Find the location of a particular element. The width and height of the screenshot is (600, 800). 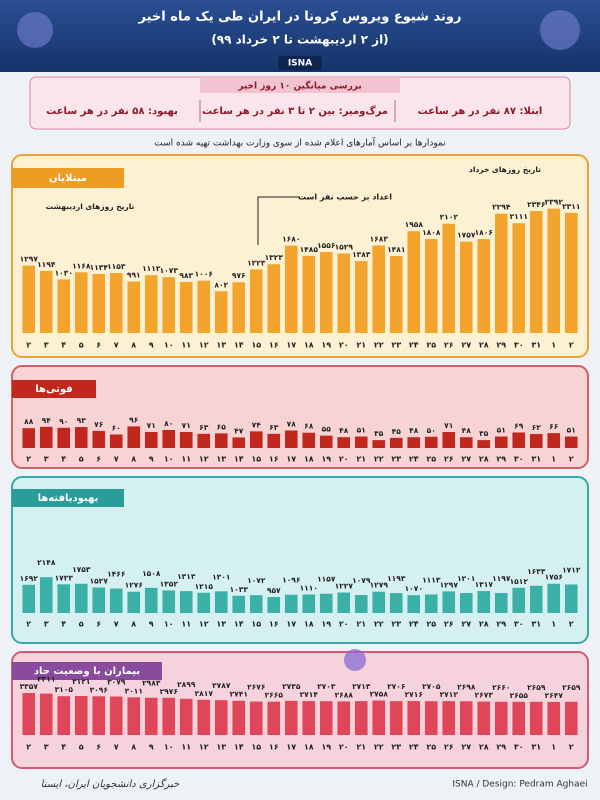

value-label: ۱۱۵۳ is located at coordinates (116, 266).